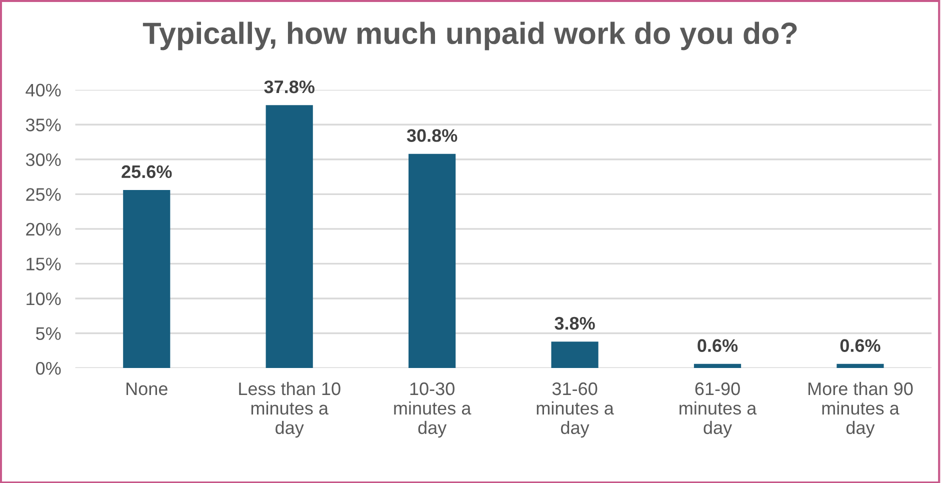  What do you see at coordinates (433, 410) in the screenshot?
I see `x-tick-label: 10-30 minutes a day` at bounding box center [433, 410].